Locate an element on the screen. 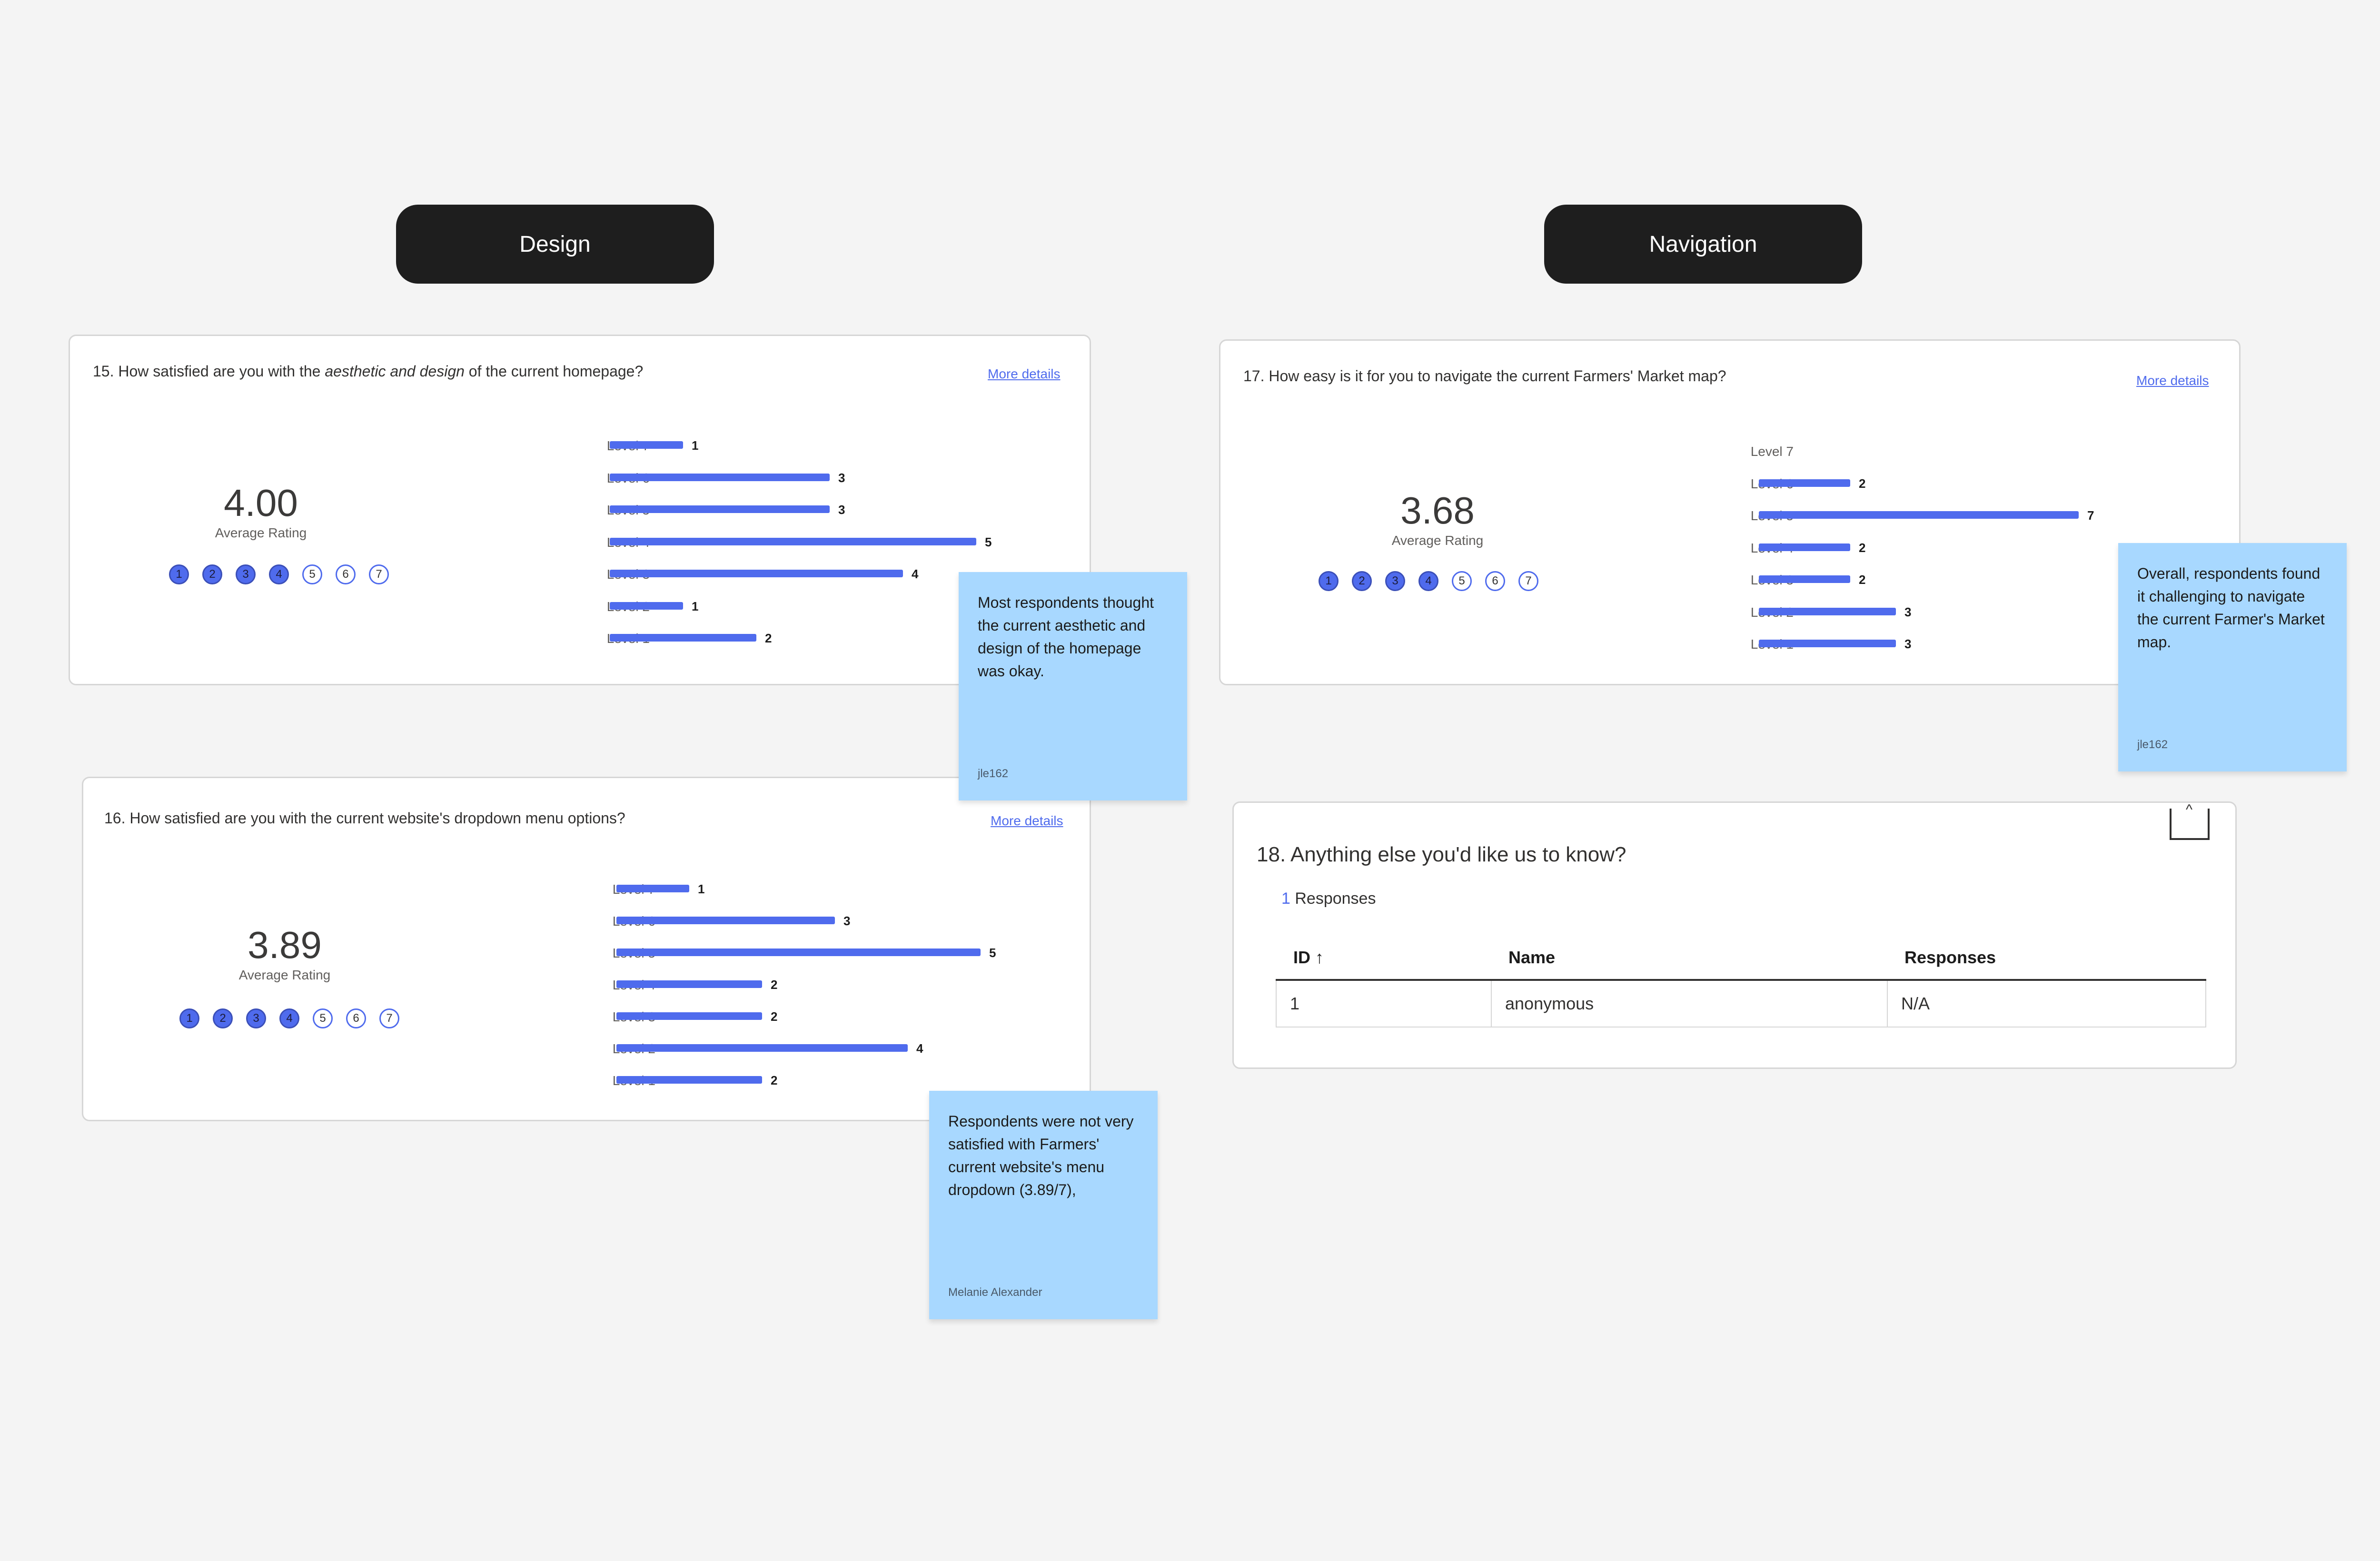 The width and height of the screenshot is (2380, 1561). column-header-responses: Responses is located at coordinates (2046, 958).